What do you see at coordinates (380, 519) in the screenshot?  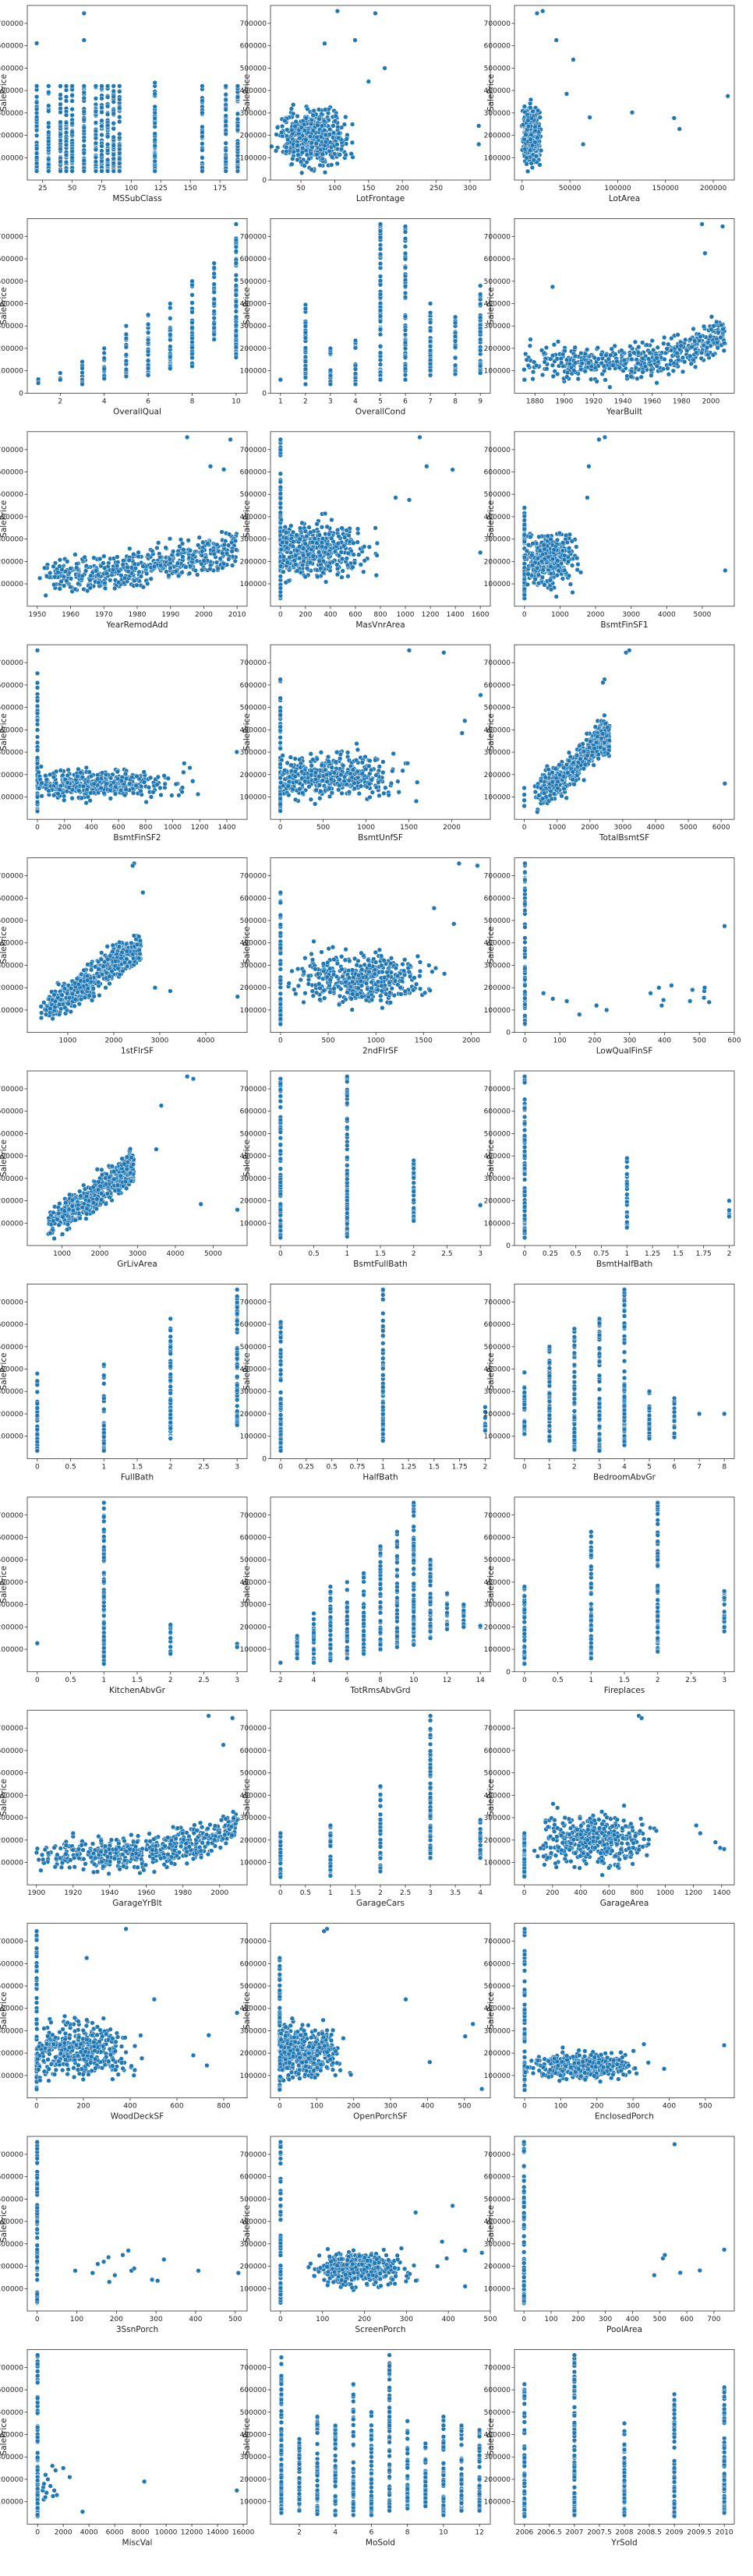 I see `plot-frame` at bounding box center [380, 519].